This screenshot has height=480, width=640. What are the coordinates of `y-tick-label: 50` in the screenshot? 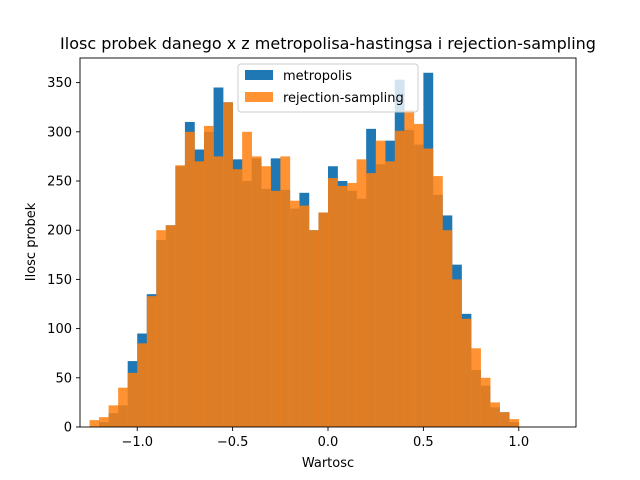 It's located at (63, 378).